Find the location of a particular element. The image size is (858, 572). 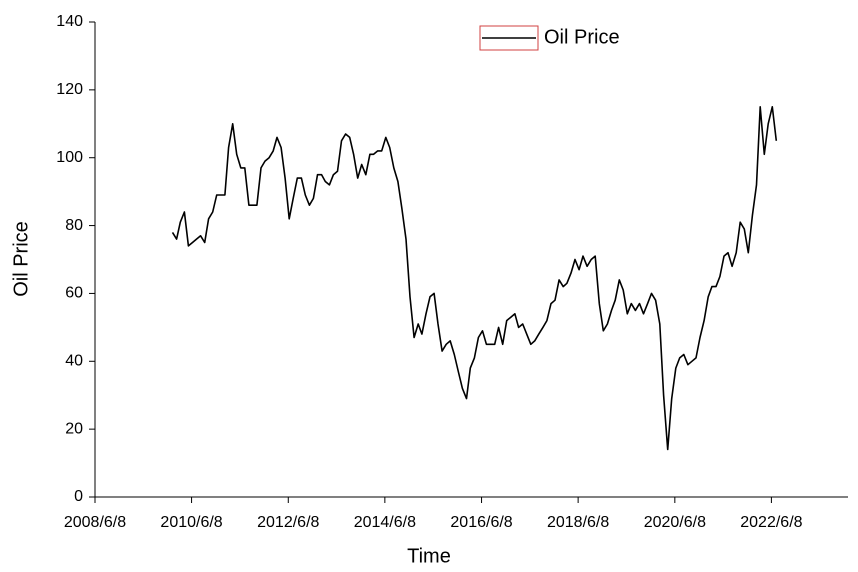

legend-box is located at coordinates (509, 38).